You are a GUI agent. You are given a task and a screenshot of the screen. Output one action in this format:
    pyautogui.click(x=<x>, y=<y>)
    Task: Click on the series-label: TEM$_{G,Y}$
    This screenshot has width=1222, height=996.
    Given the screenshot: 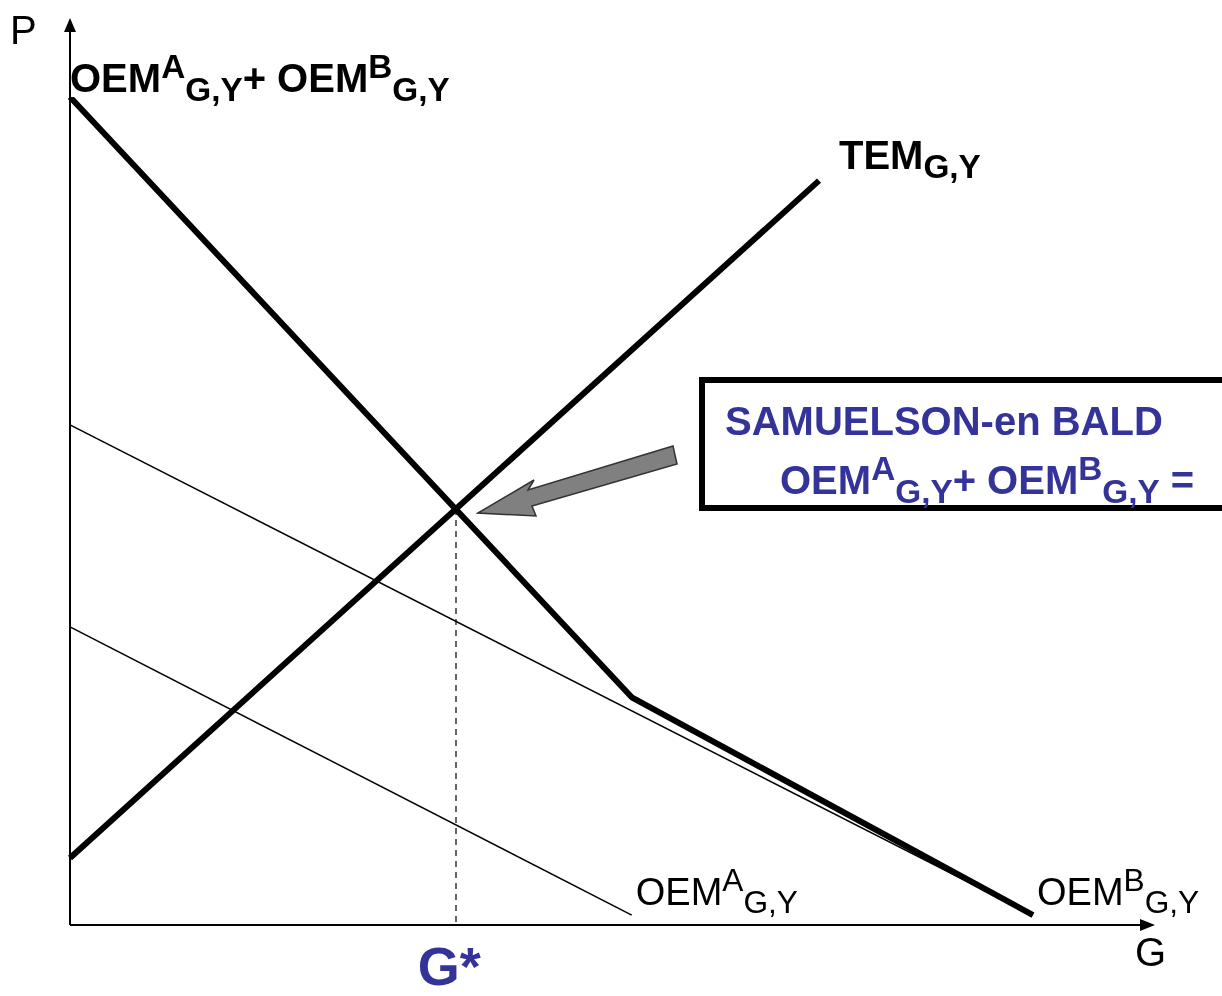 What is the action you would take?
    pyautogui.click(x=910, y=159)
    